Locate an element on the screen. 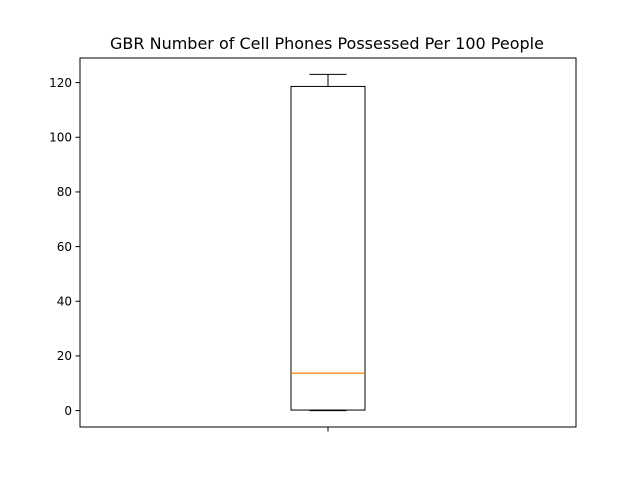 The image size is (640, 480). y-tick-label: 100 is located at coordinates (60, 138).